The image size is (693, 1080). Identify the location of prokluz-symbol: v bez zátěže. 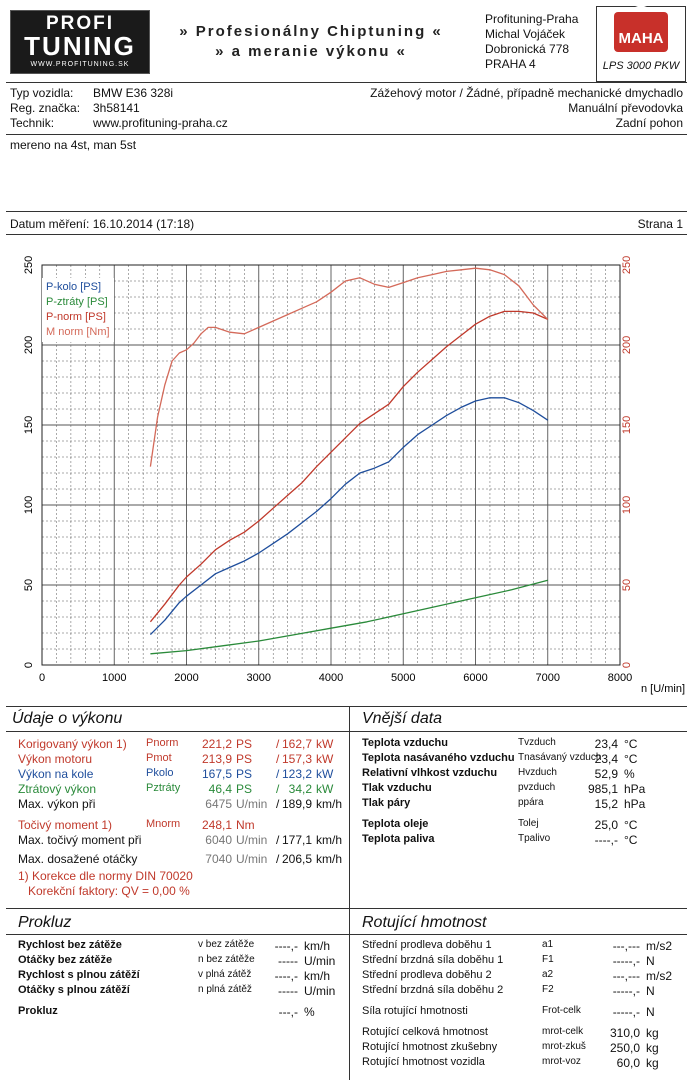
(226, 944).